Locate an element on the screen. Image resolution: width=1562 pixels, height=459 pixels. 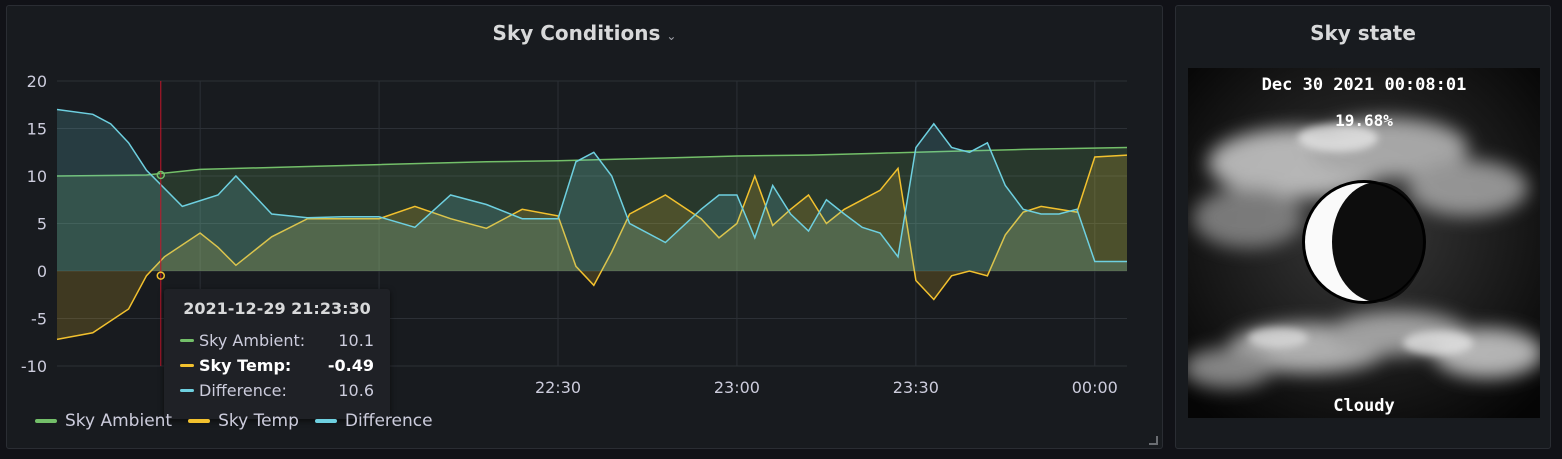
legend-label: Difference is located at coordinates (388, 421).